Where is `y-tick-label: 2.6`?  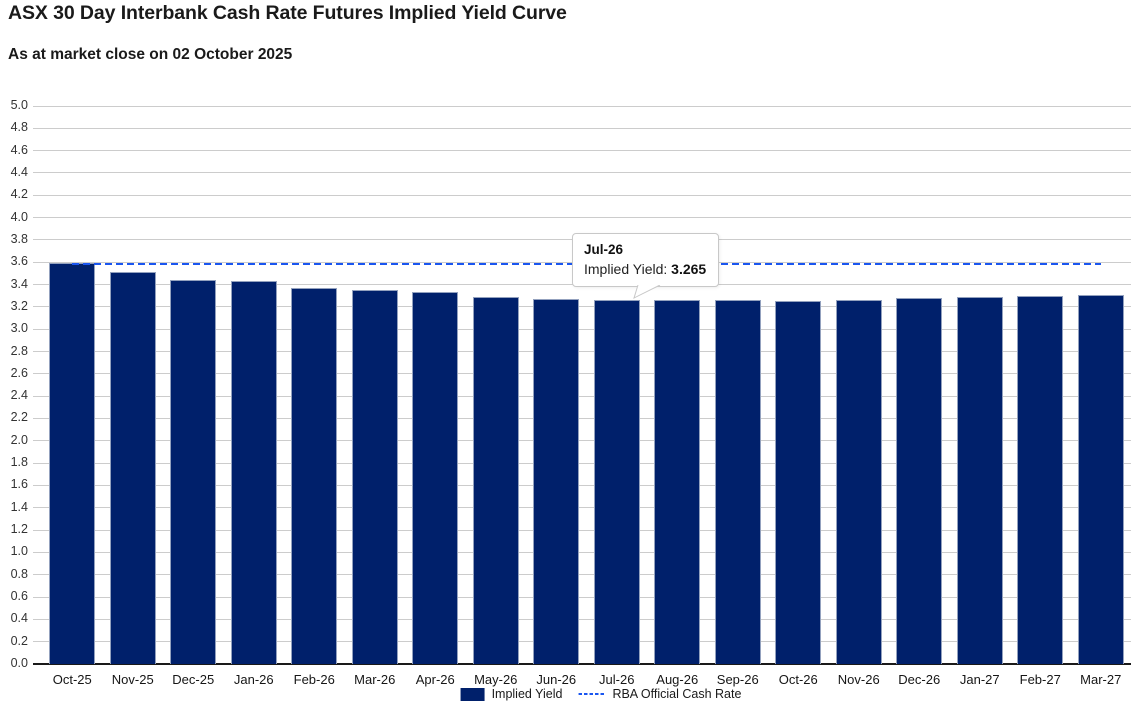
y-tick-label: 2.6 is located at coordinates (19, 372).